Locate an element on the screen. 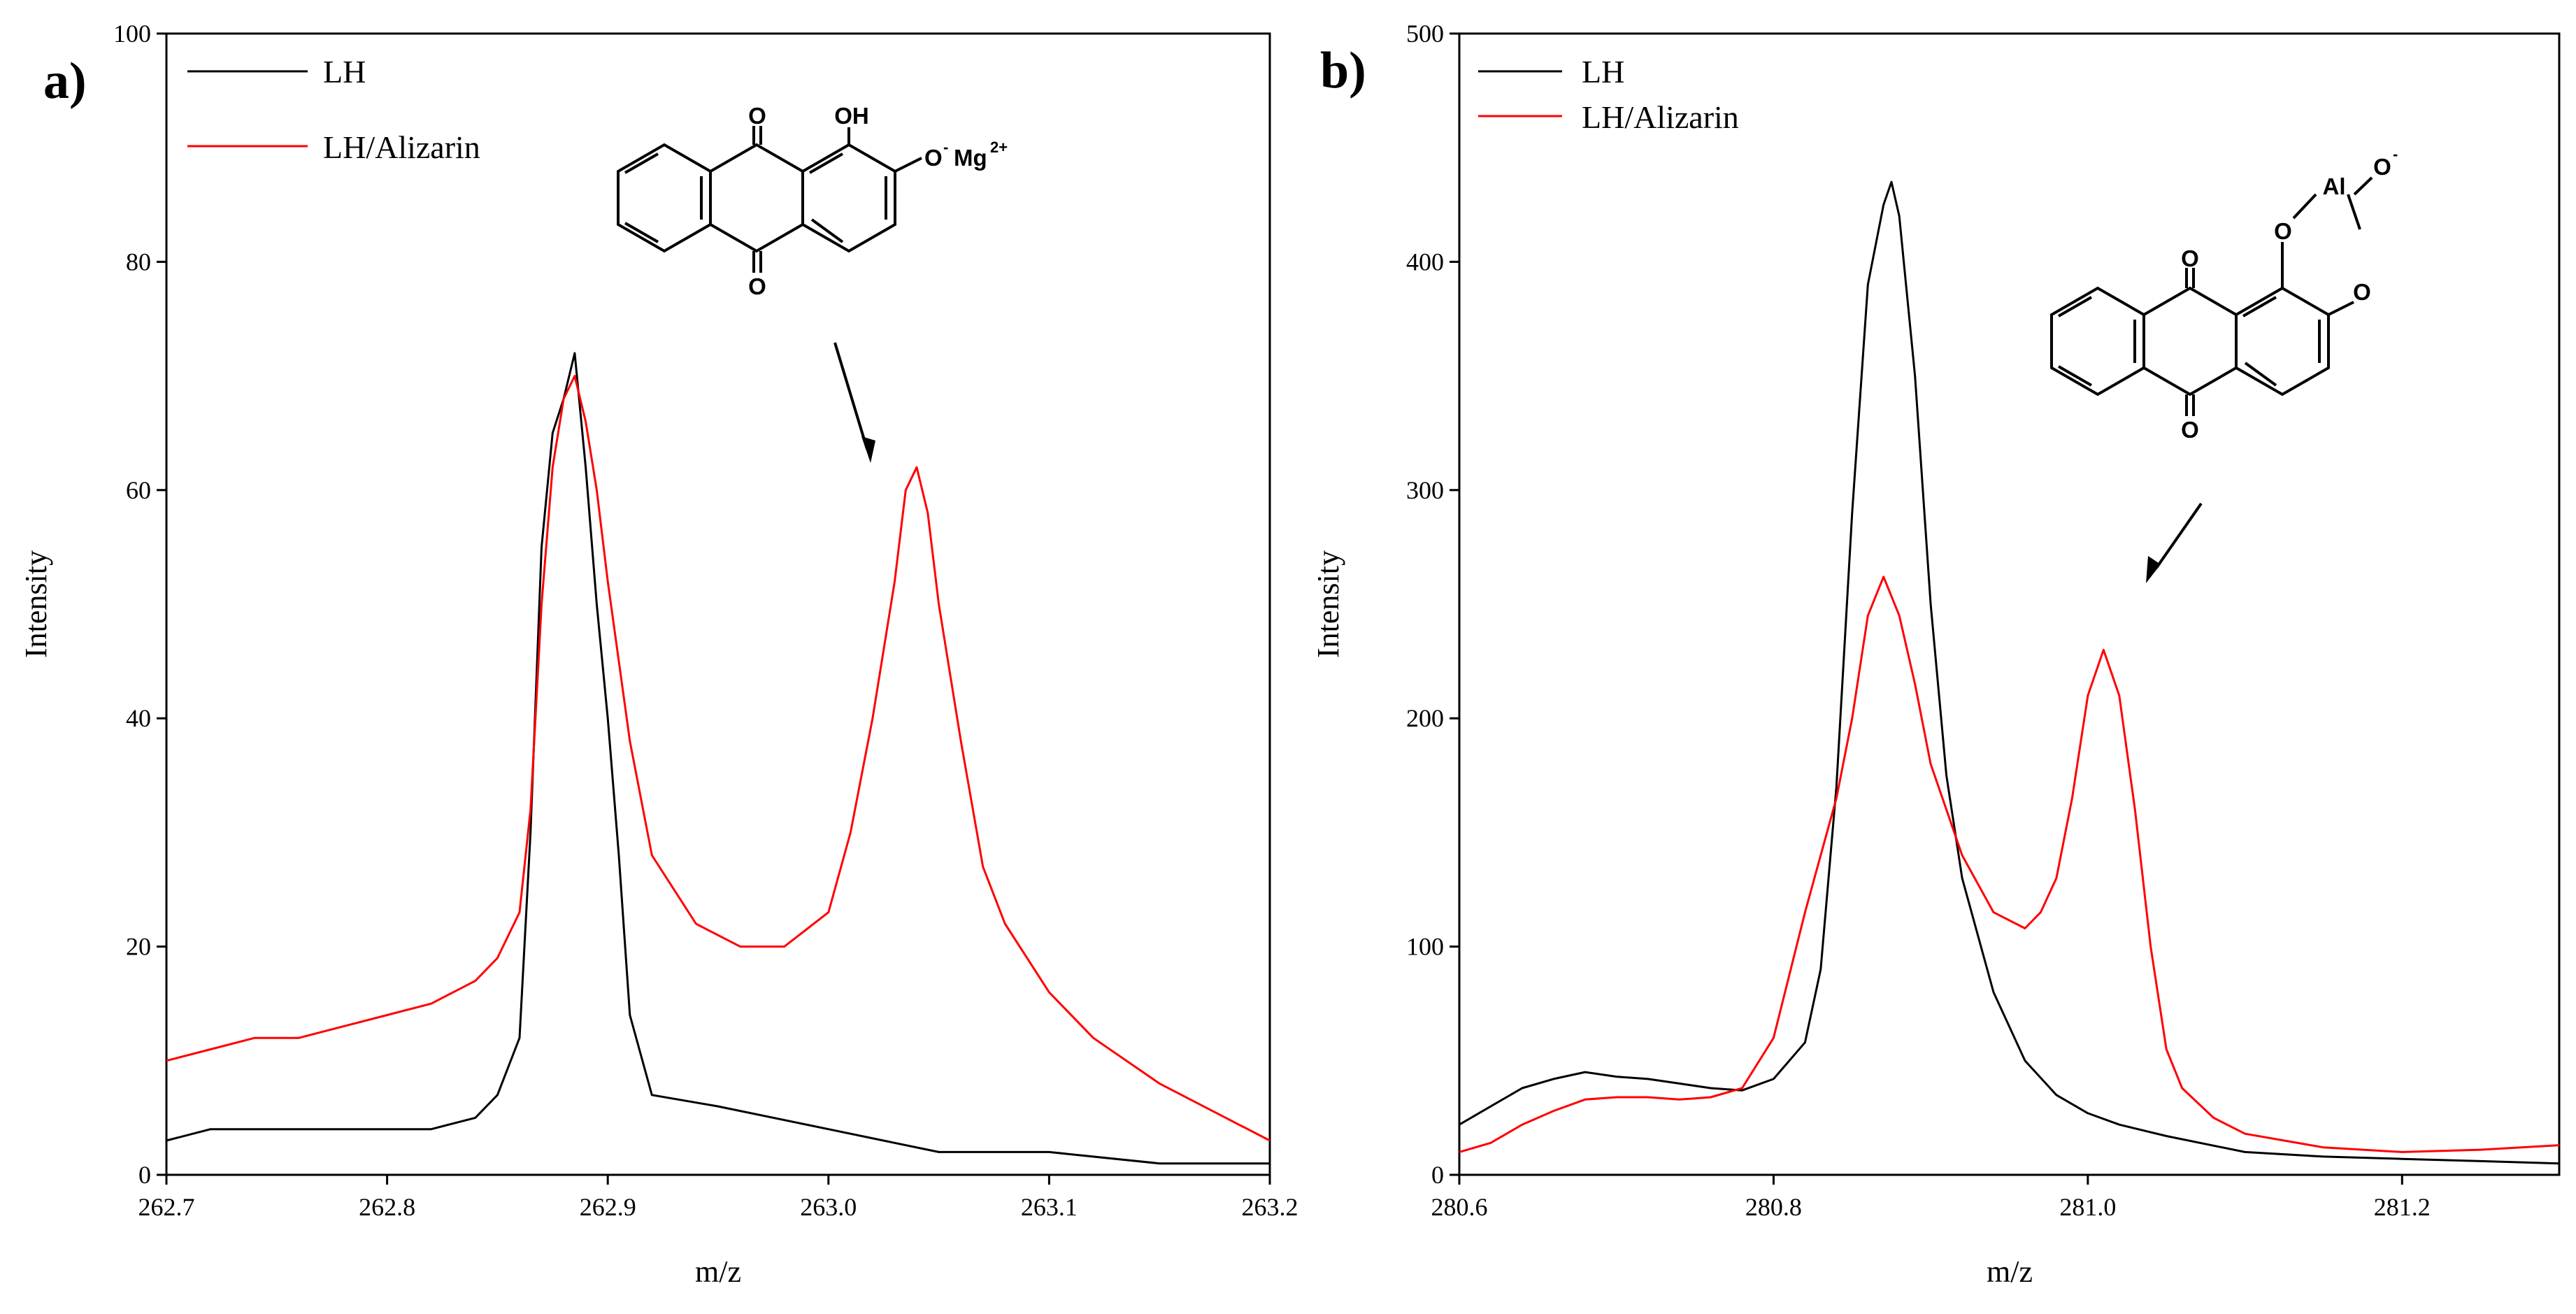 The height and width of the screenshot is (1314, 2576). panel-b-y-tick-label: 300 is located at coordinates (1425, 490).